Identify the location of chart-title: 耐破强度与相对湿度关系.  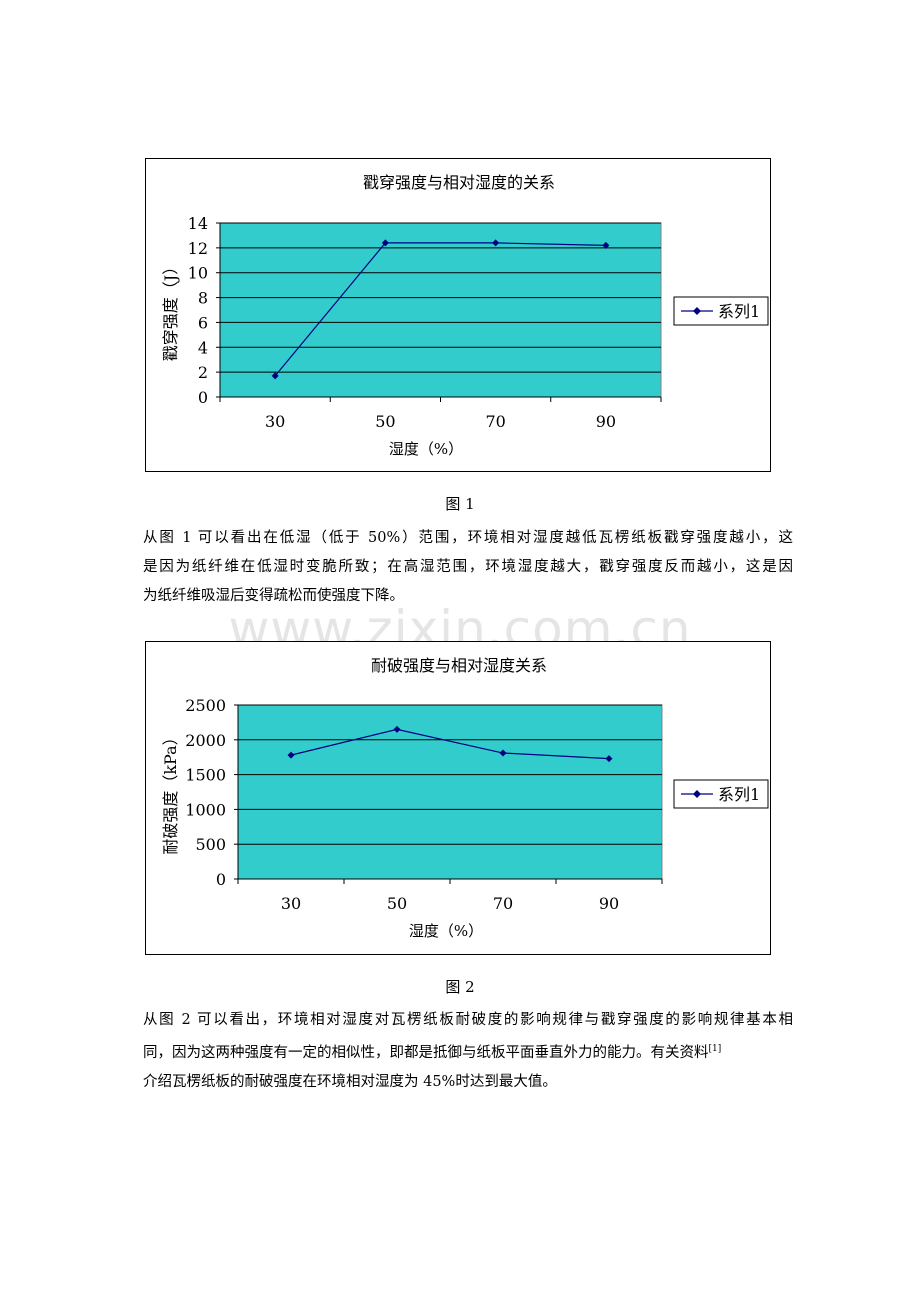
(459, 665).